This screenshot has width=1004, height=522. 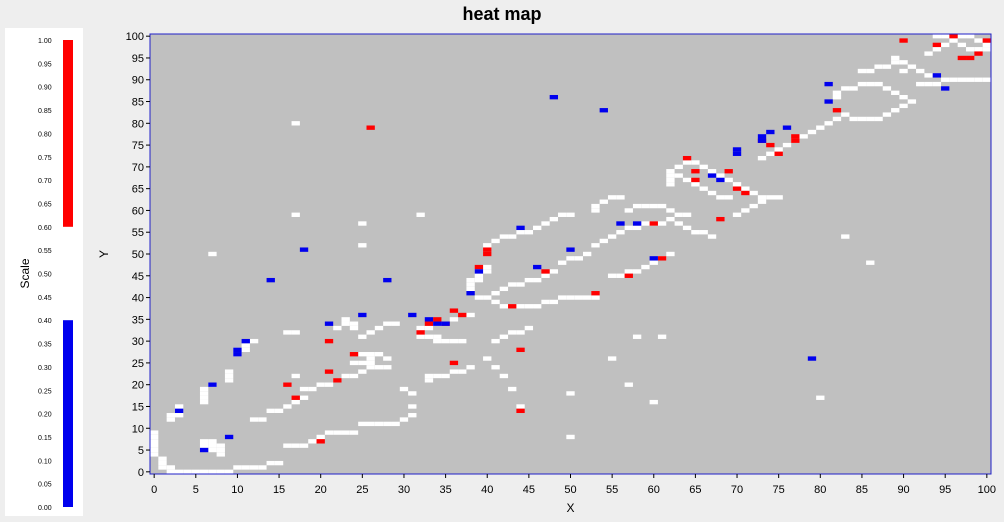 I want to click on scale-bar-low, so click(x=68, y=413).